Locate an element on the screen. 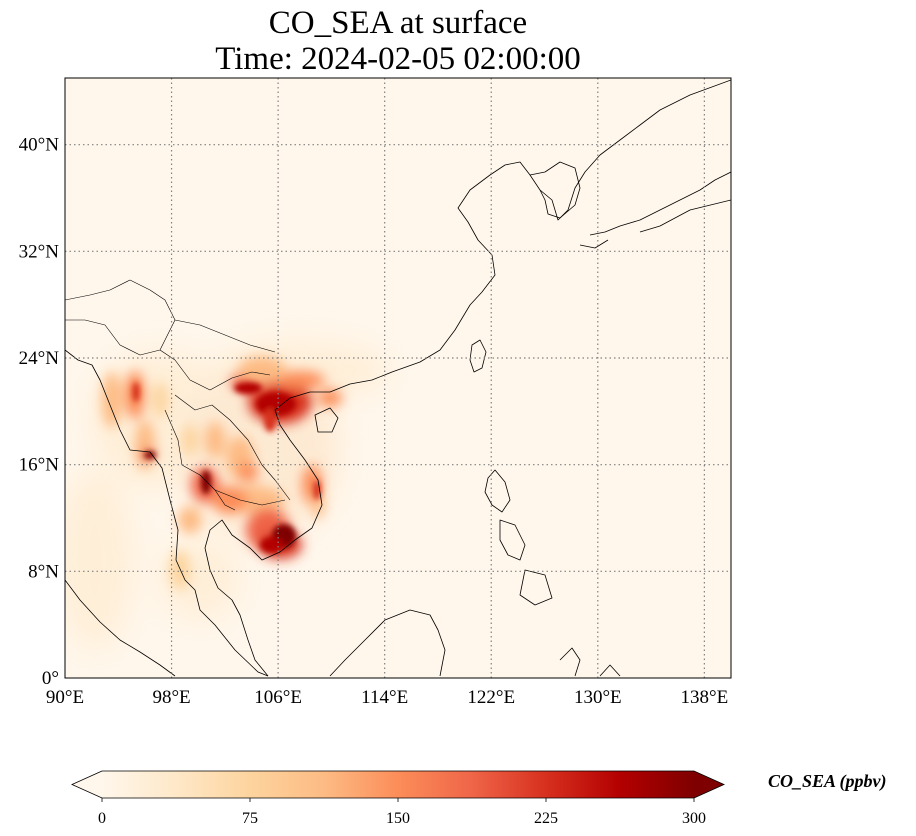 Image resolution: width=916 pixels, height=836 pixels. lat-tick-label: 24°N is located at coordinates (39, 358).